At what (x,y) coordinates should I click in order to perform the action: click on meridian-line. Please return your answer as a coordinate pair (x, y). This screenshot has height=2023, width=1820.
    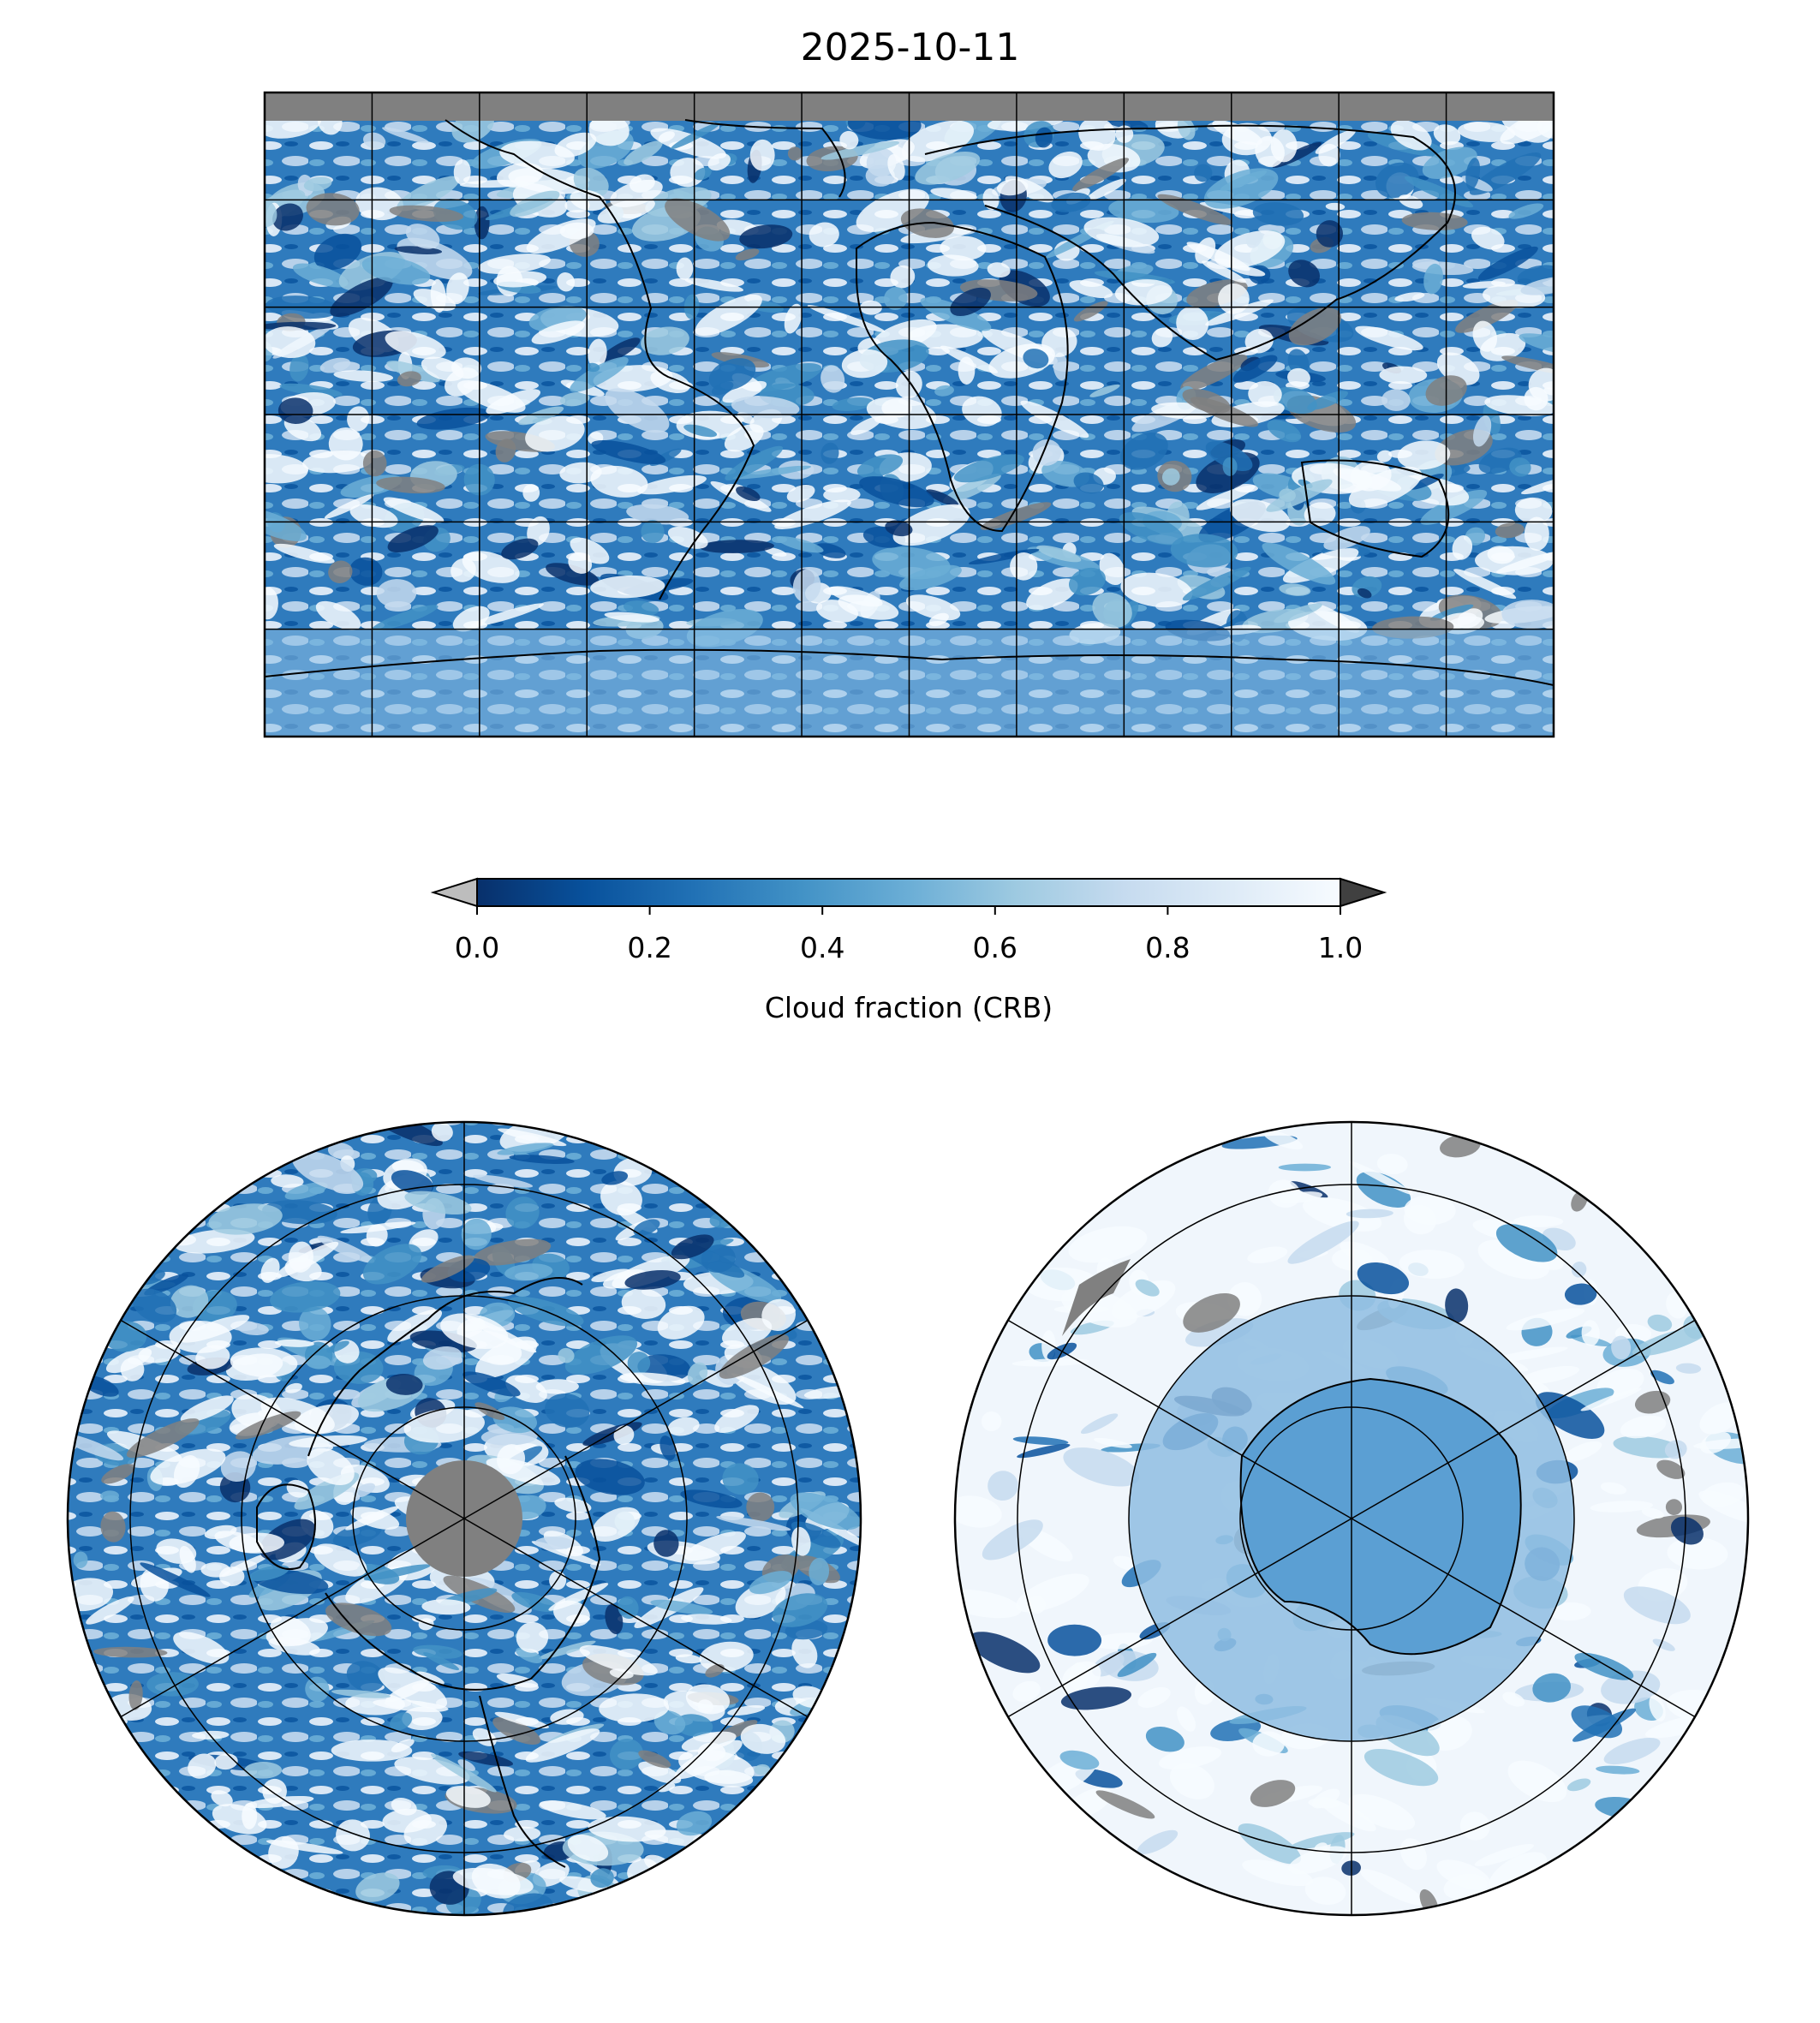
    Looking at the image, I should click on (1179, 1419).